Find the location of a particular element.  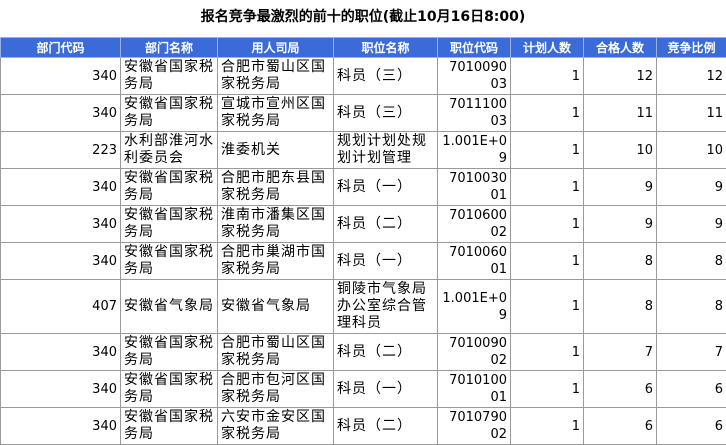

table-cell: 701010001 is located at coordinates (474, 389).